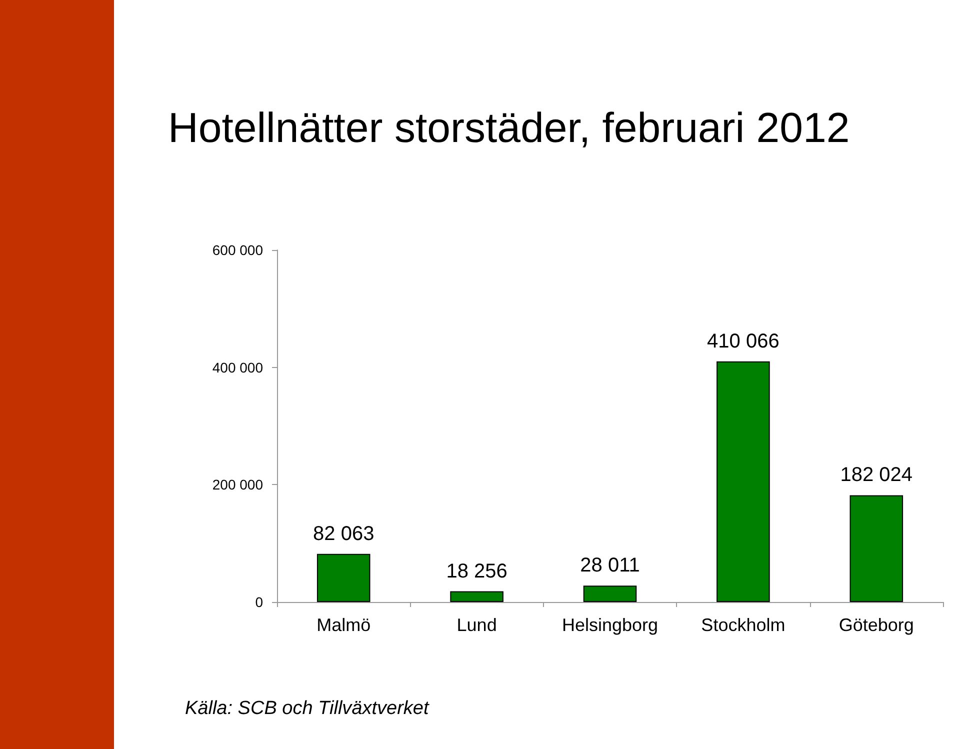 Image resolution: width=959 pixels, height=749 pixels. I want to click on data-label: 28 011, so click(610, 565).